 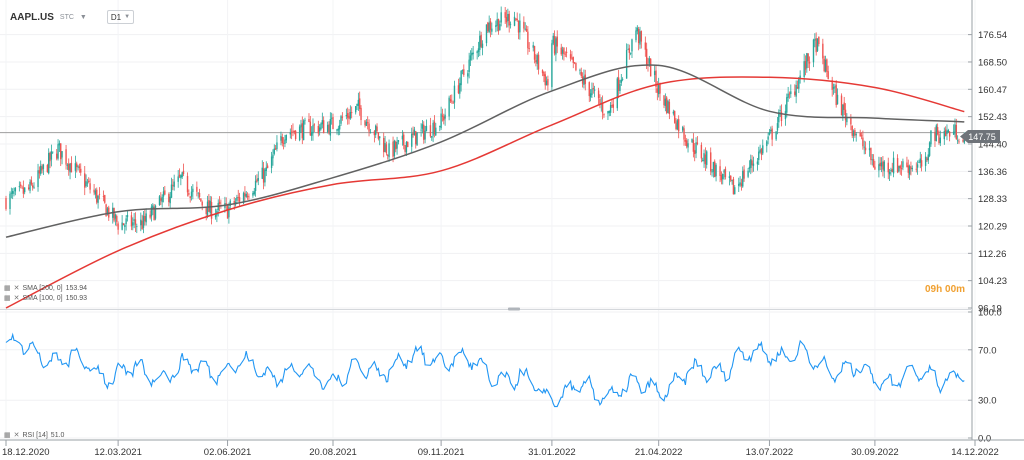 I want to click on price-tick-label: 136.36, so click(x=992, y=172).